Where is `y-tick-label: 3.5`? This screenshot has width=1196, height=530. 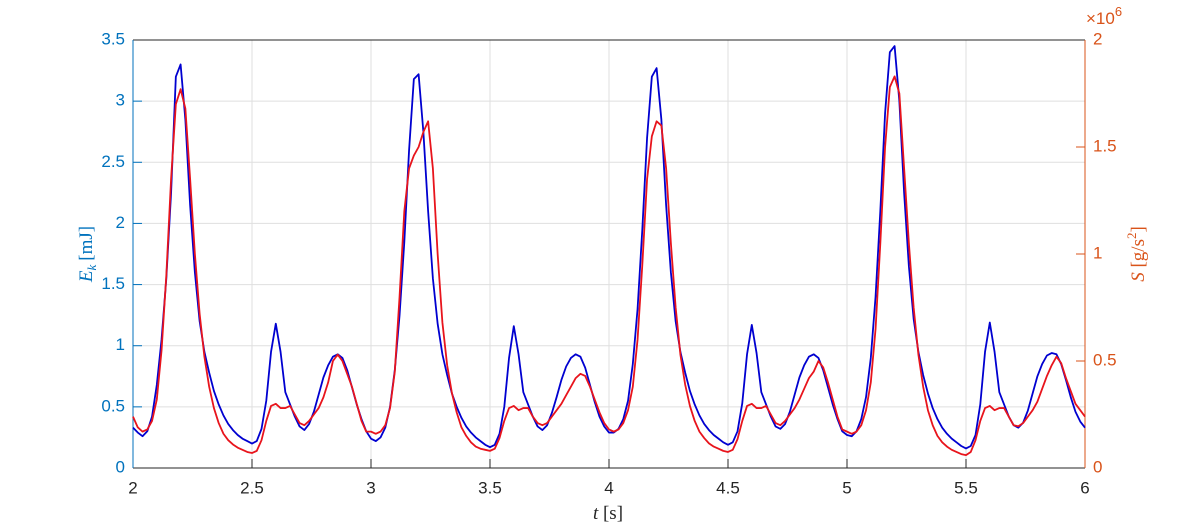 y-tick-label: 3.5 is located at coordinates (113, 38).